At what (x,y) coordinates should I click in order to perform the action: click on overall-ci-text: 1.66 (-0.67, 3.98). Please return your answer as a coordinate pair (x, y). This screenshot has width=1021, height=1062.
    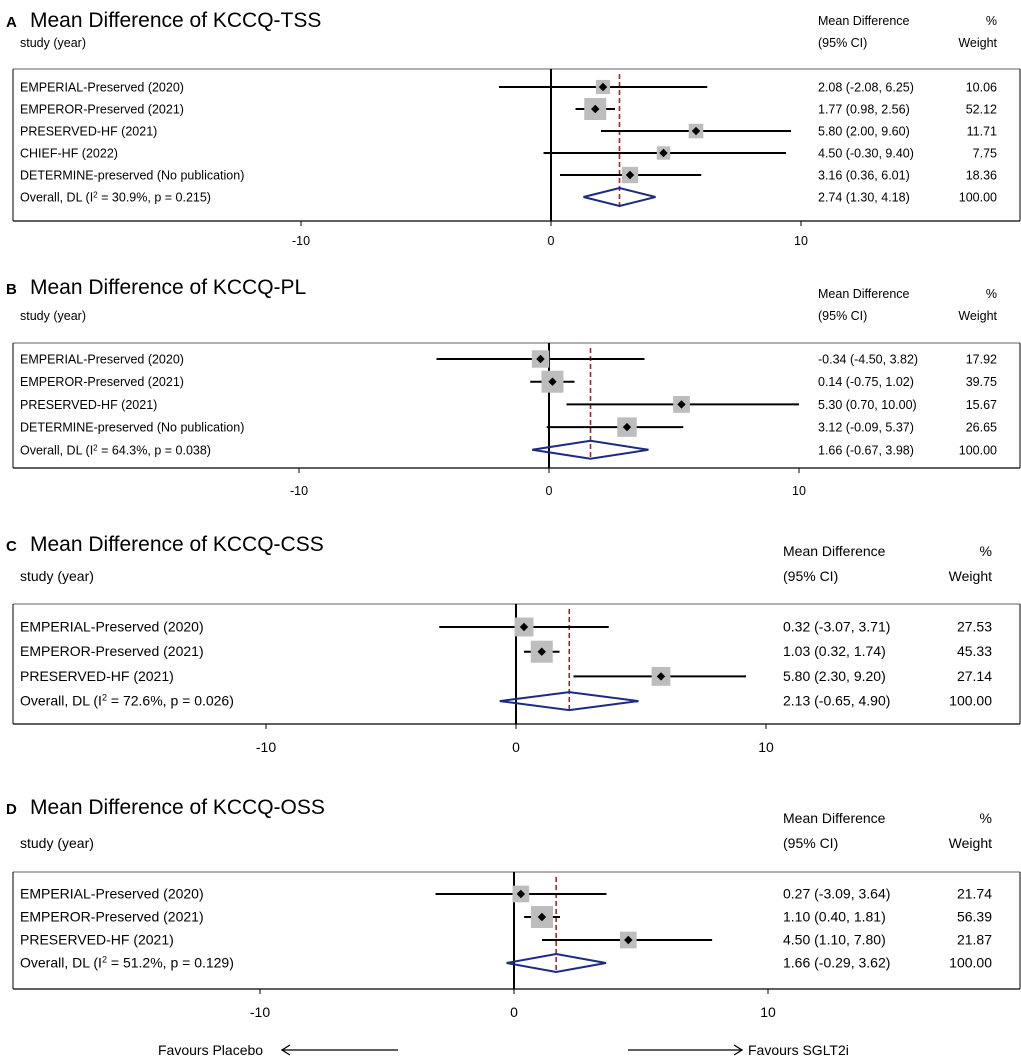
    Looking at the image, I should click on (866, 450).